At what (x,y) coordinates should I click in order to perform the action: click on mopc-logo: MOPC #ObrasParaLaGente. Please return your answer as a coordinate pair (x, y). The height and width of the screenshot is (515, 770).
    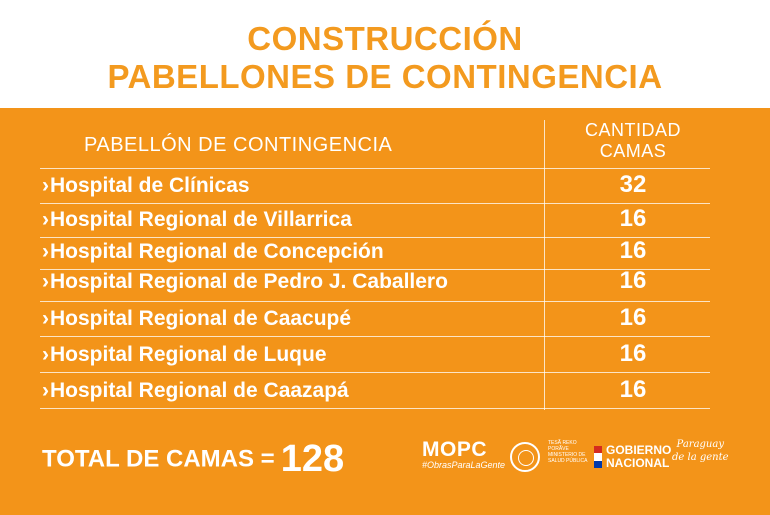
    Looking at the image, I should click on (463, 454).